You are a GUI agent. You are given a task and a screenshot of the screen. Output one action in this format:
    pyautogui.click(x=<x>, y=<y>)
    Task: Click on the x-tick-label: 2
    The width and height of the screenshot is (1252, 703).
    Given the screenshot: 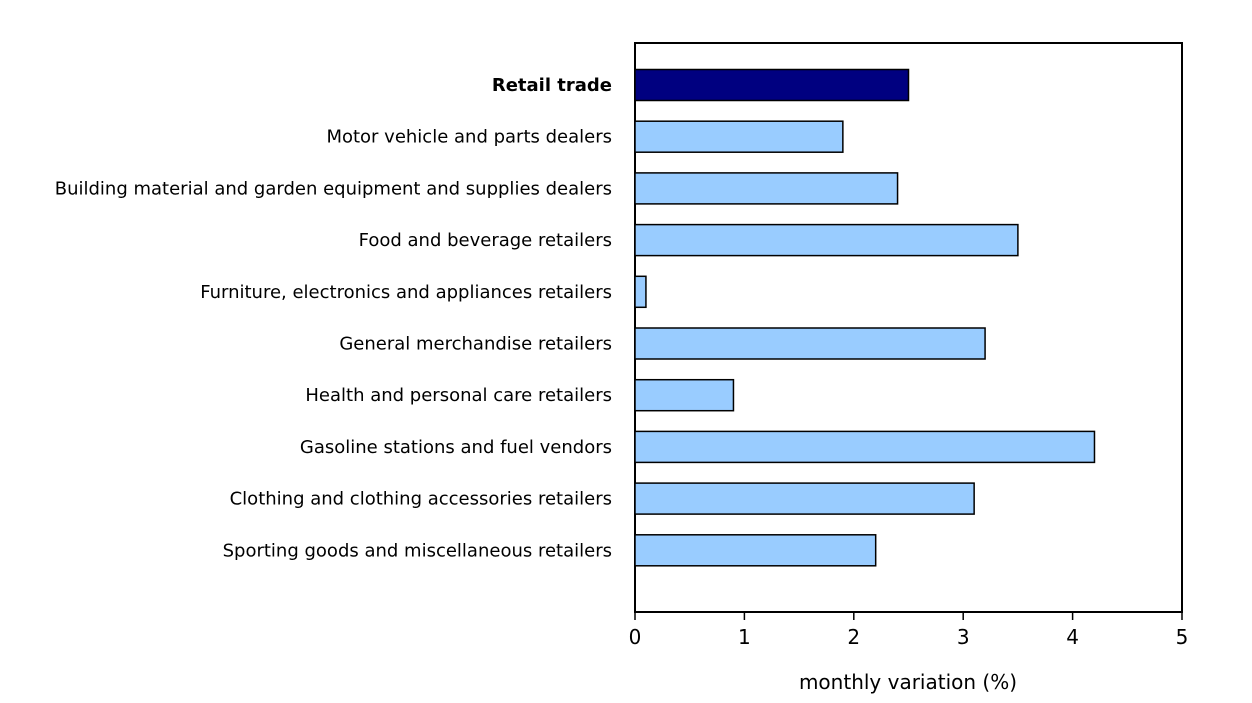 What is the action you would take?
    pyautogui.click(x=853, y=637)
    